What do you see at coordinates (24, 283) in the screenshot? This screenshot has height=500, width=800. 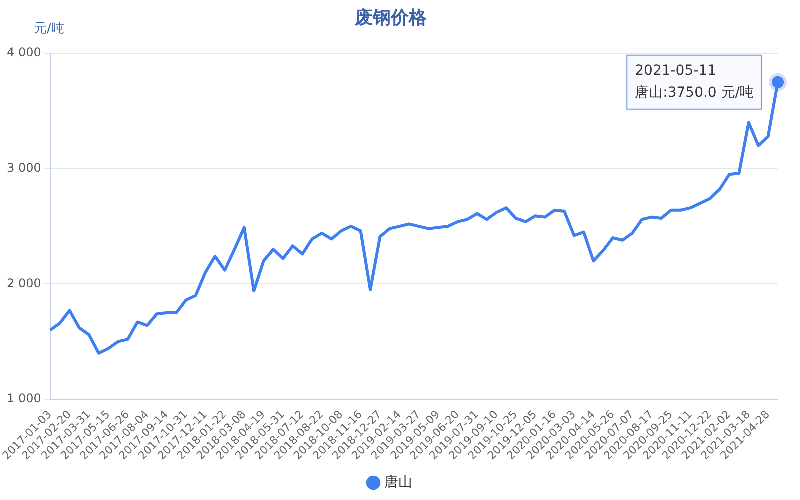 I see `y-tick-label: 2 000` at bounding box center [24, 283].